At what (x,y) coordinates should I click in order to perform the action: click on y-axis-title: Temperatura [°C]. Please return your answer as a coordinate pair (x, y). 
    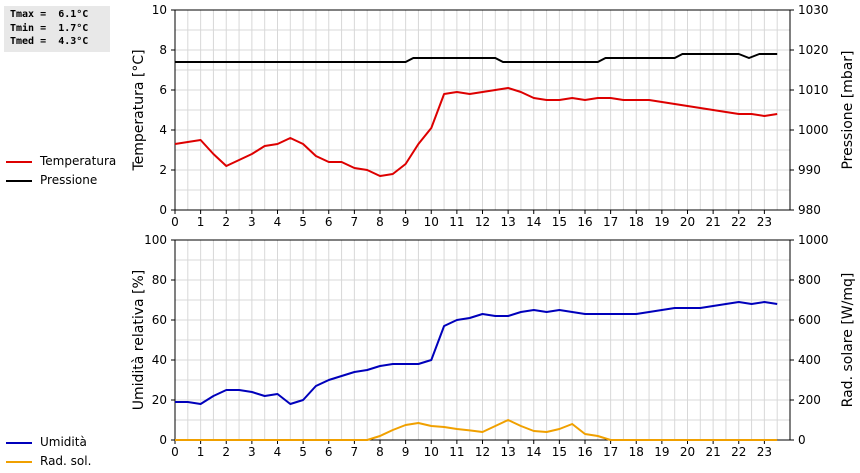
    Looking at the image, I should click on (139, 110).